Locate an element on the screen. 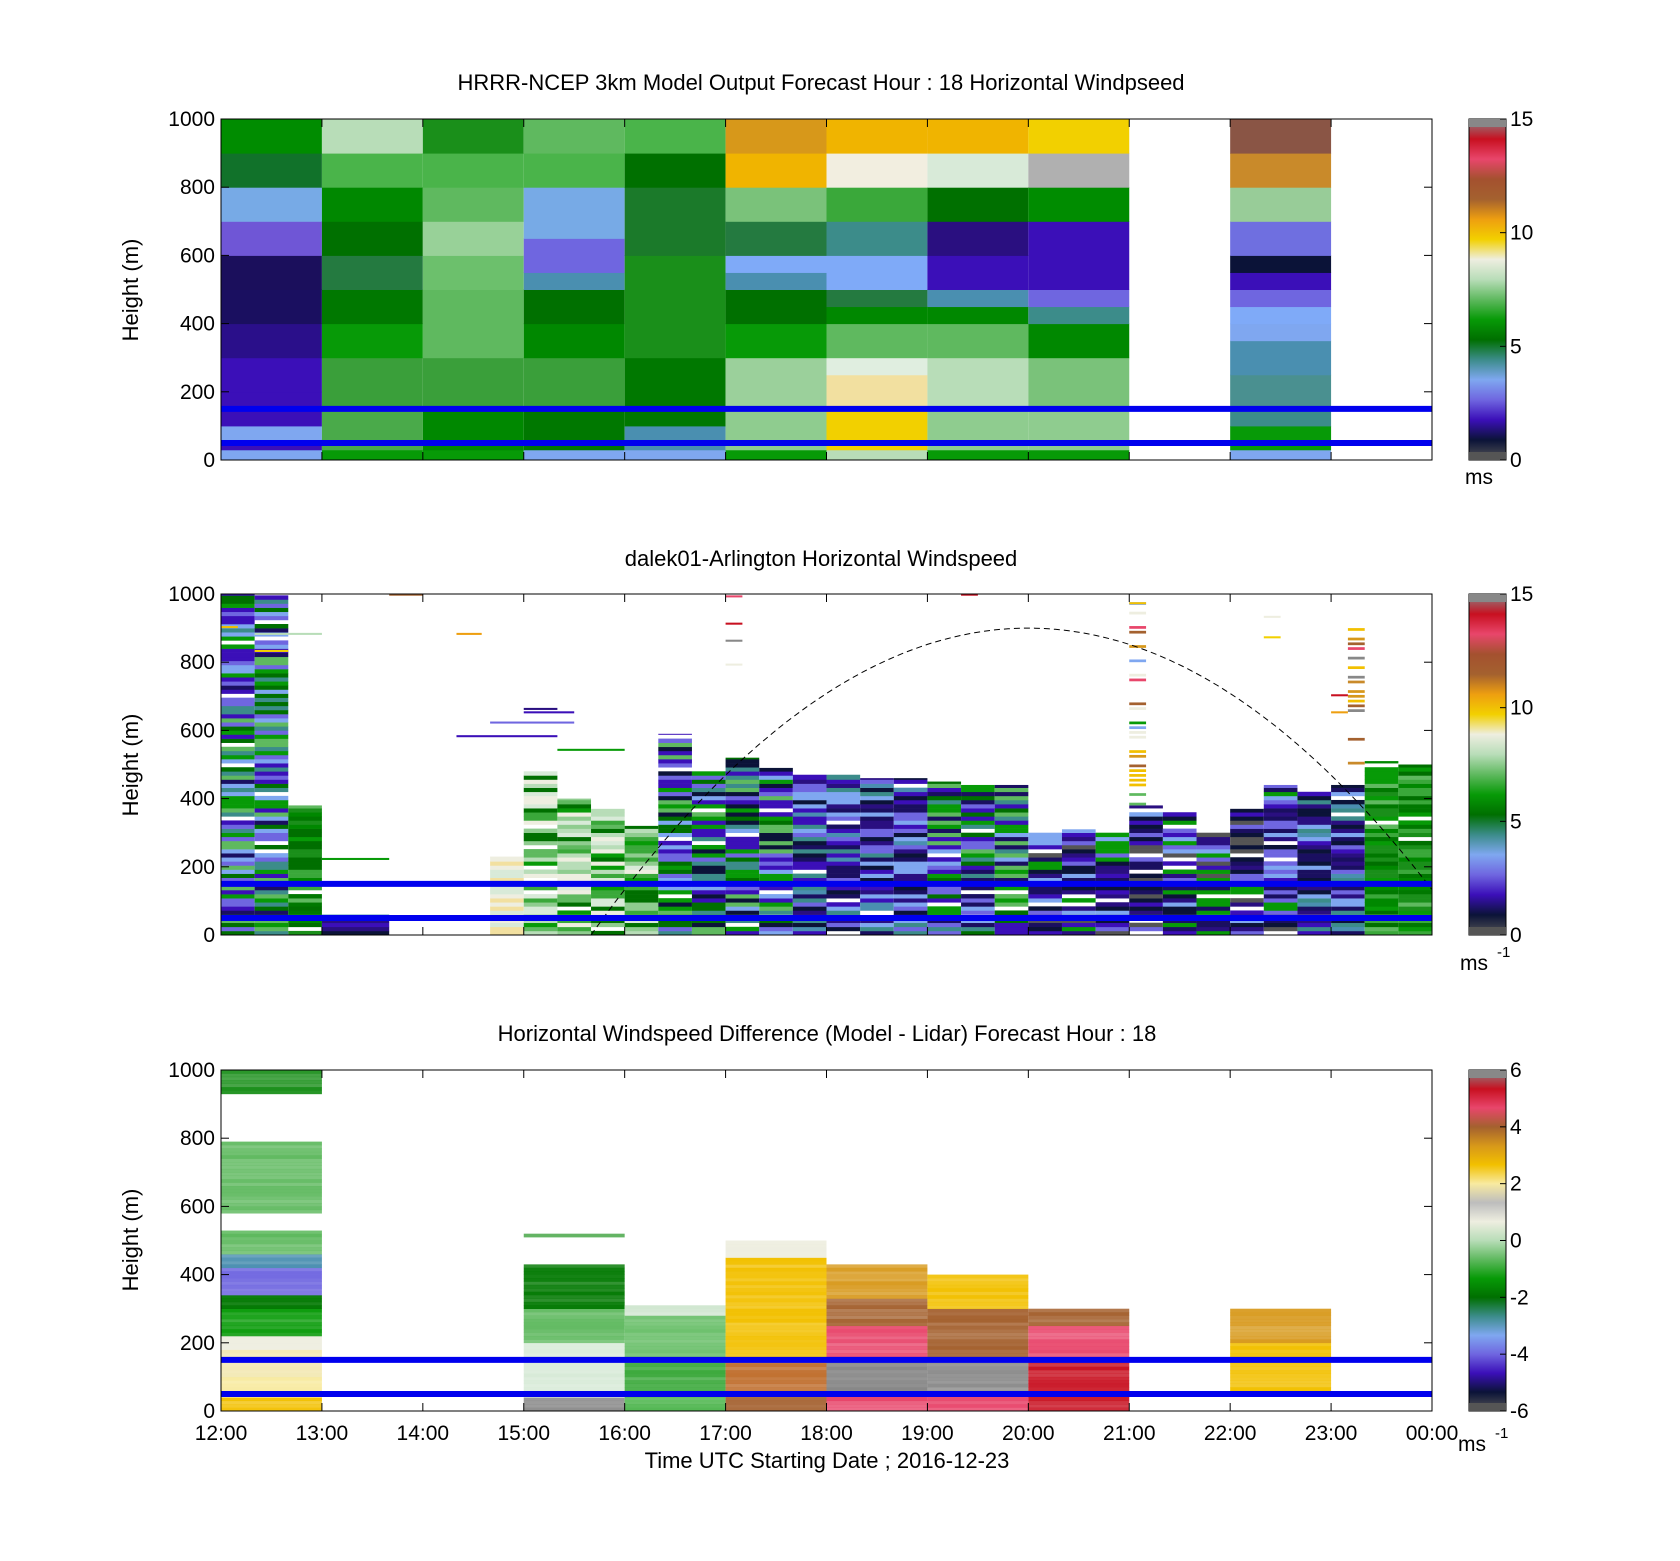 The width and height of the screenshot is (1680, 1561). lidar-streak is located at coordinates (1272, 616).